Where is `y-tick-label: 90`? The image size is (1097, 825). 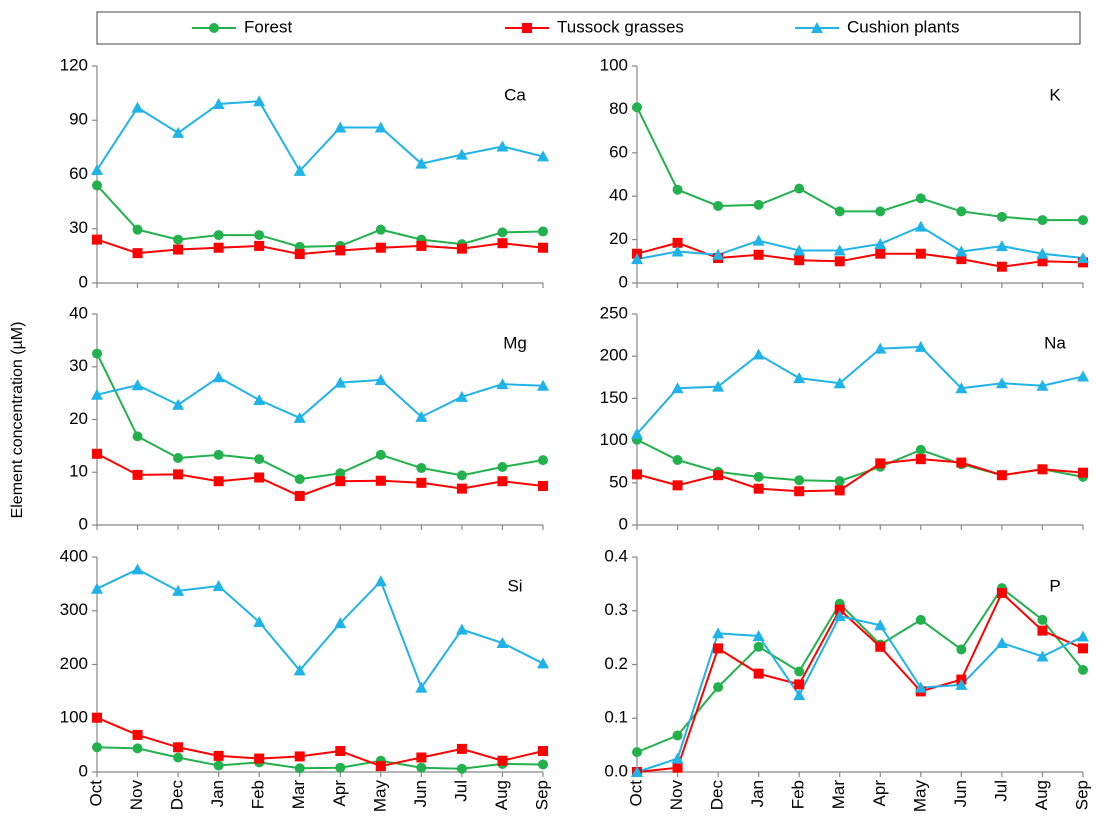 y-tick-label: 90 is located at coordinates (78, 119).